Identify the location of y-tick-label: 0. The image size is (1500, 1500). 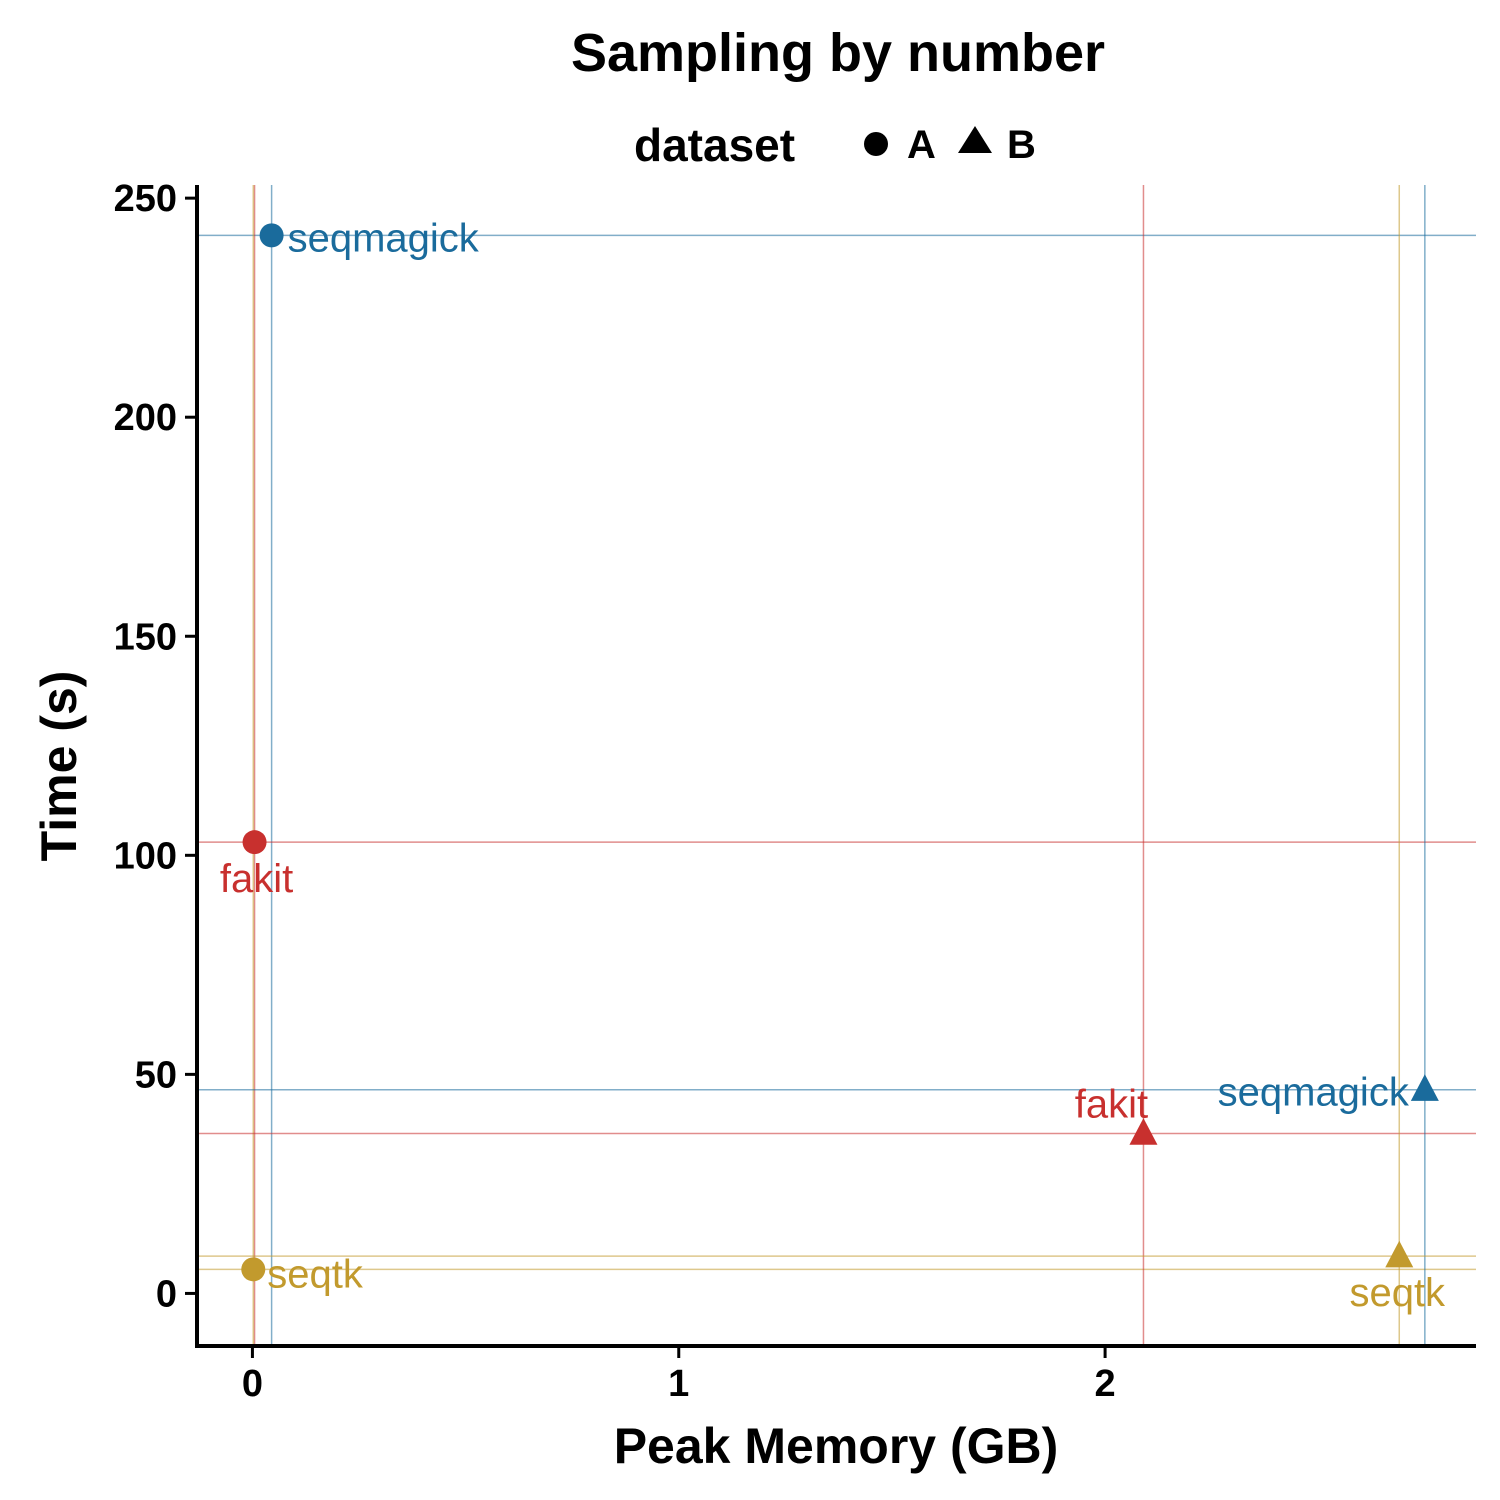
(166, 1294).